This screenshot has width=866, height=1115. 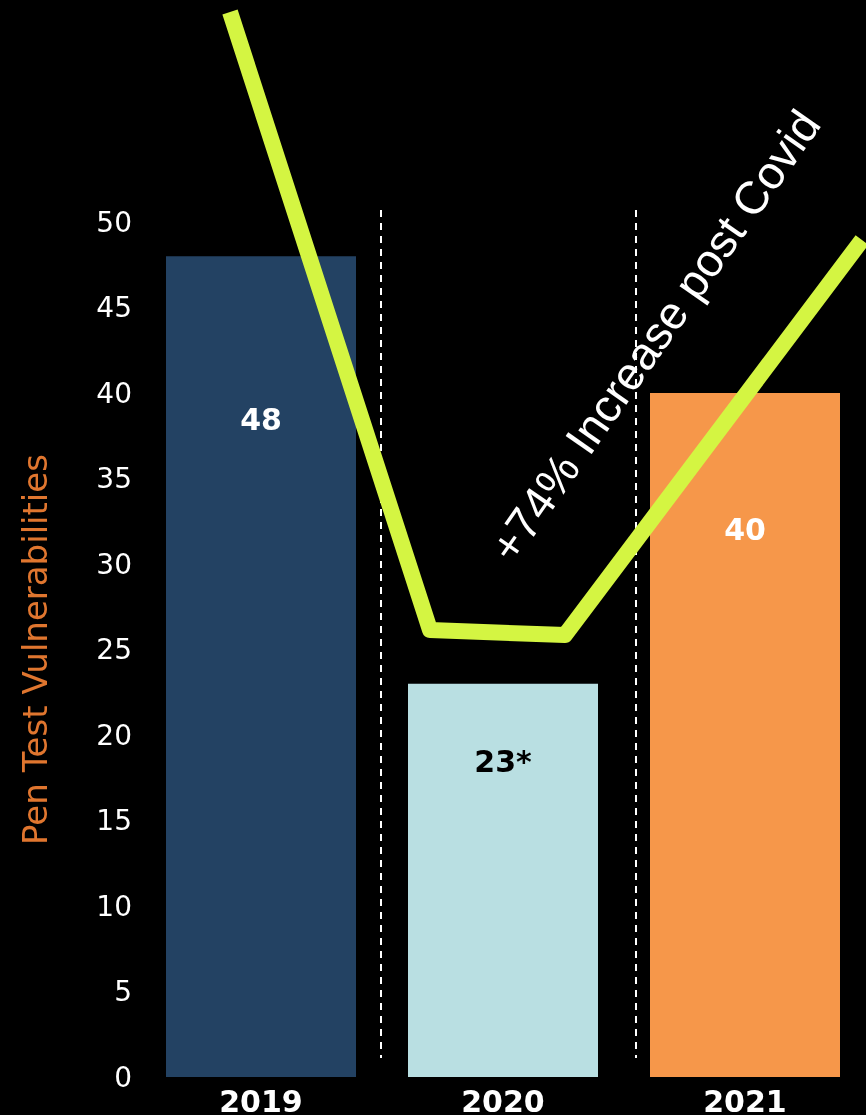 What do you see at coordinates (123, 1077) in the screenshot?
I see `y-tick-label: 0` at bounding box center [123, 1077].